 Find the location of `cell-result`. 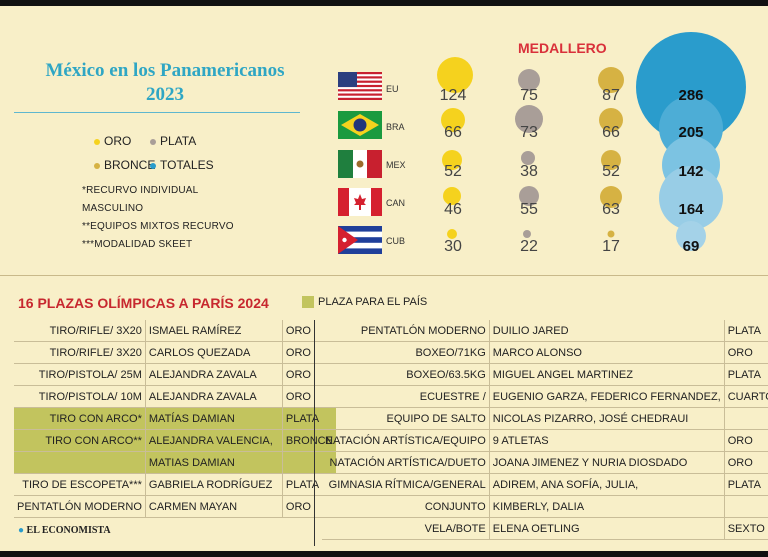

cell-result is located at coordinates (746, 418).